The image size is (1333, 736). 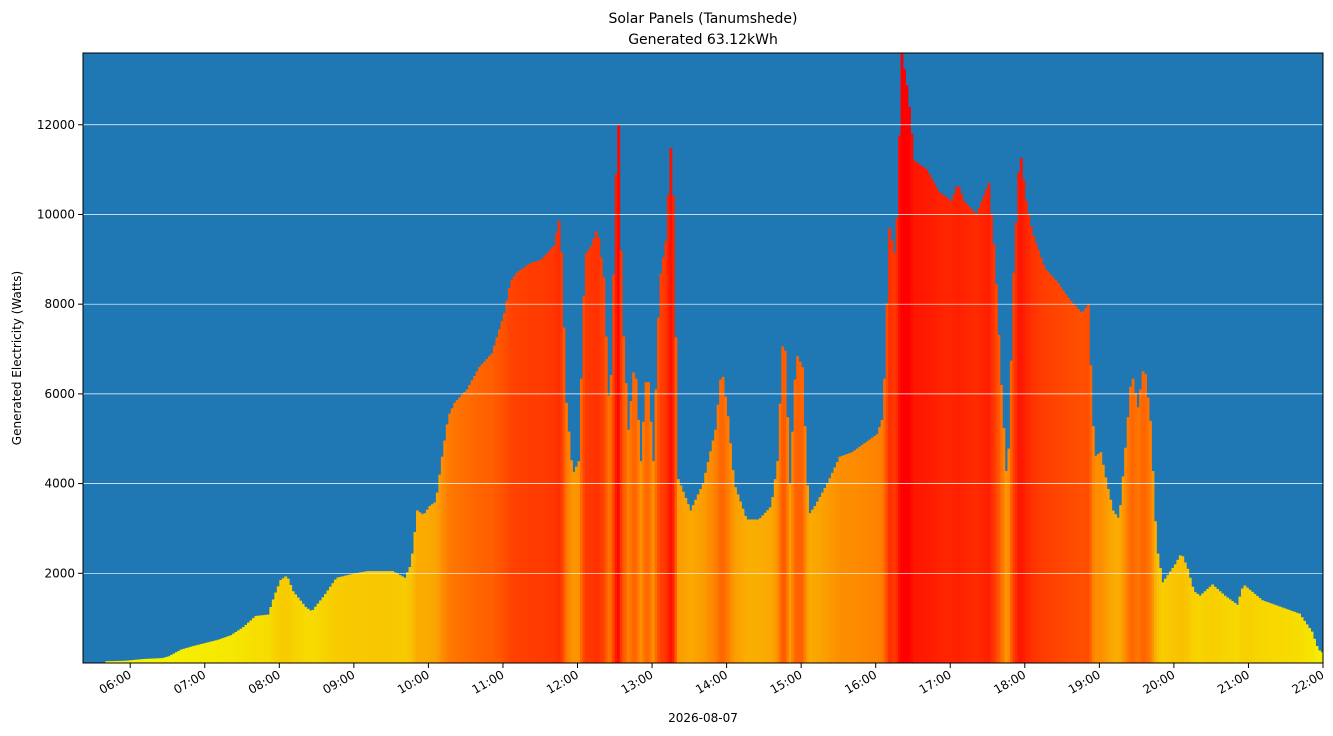 What do you see at coordinates (562, 681) in the screenshot?
I see `x-tick-label: 12:00` at bounding box center [562, 681].